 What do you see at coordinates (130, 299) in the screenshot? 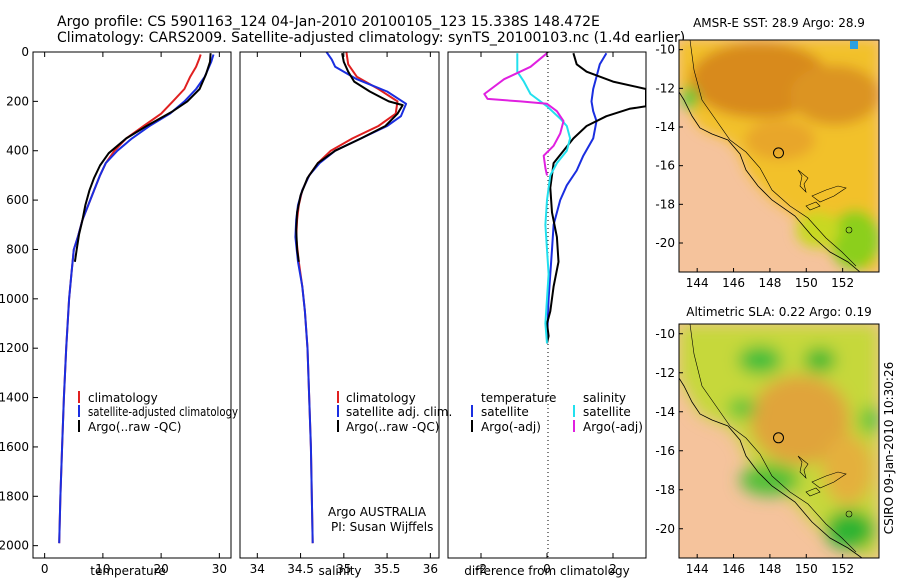
I see `series-line-temperature-climatology` at bounding box center [130, 299].